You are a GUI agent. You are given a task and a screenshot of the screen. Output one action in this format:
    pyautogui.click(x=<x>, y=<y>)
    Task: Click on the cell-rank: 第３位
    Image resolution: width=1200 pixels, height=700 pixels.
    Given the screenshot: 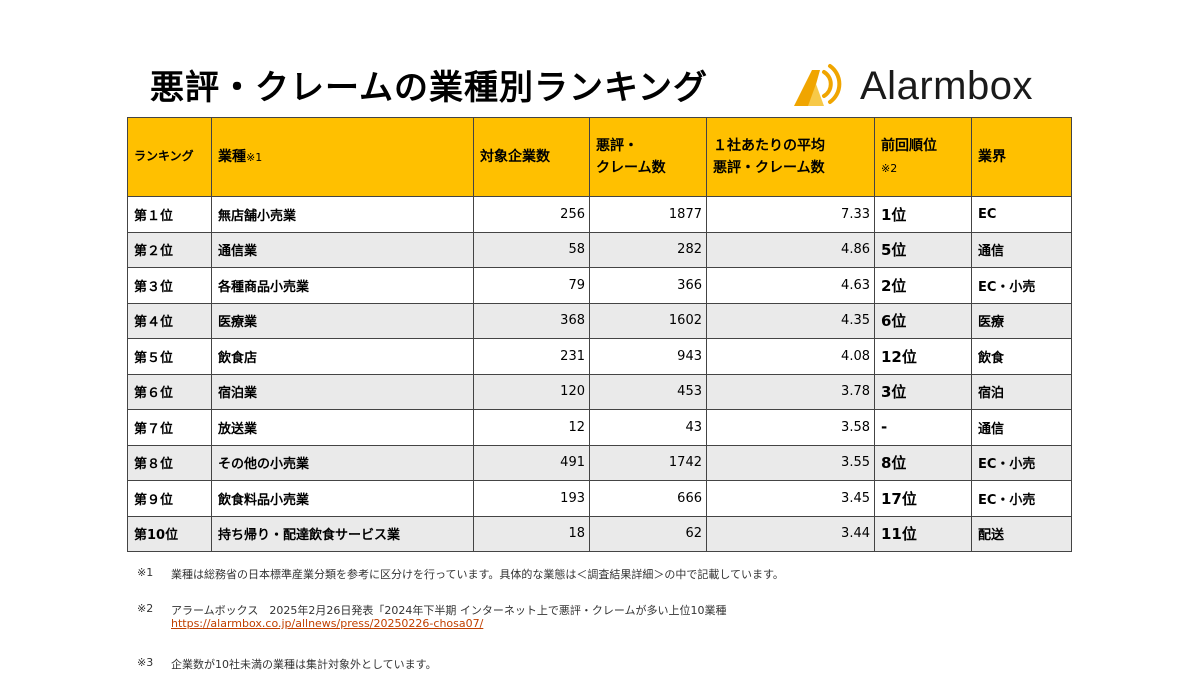 What is the action you would take?
    pyautogui.click(x=169, y=285)
    